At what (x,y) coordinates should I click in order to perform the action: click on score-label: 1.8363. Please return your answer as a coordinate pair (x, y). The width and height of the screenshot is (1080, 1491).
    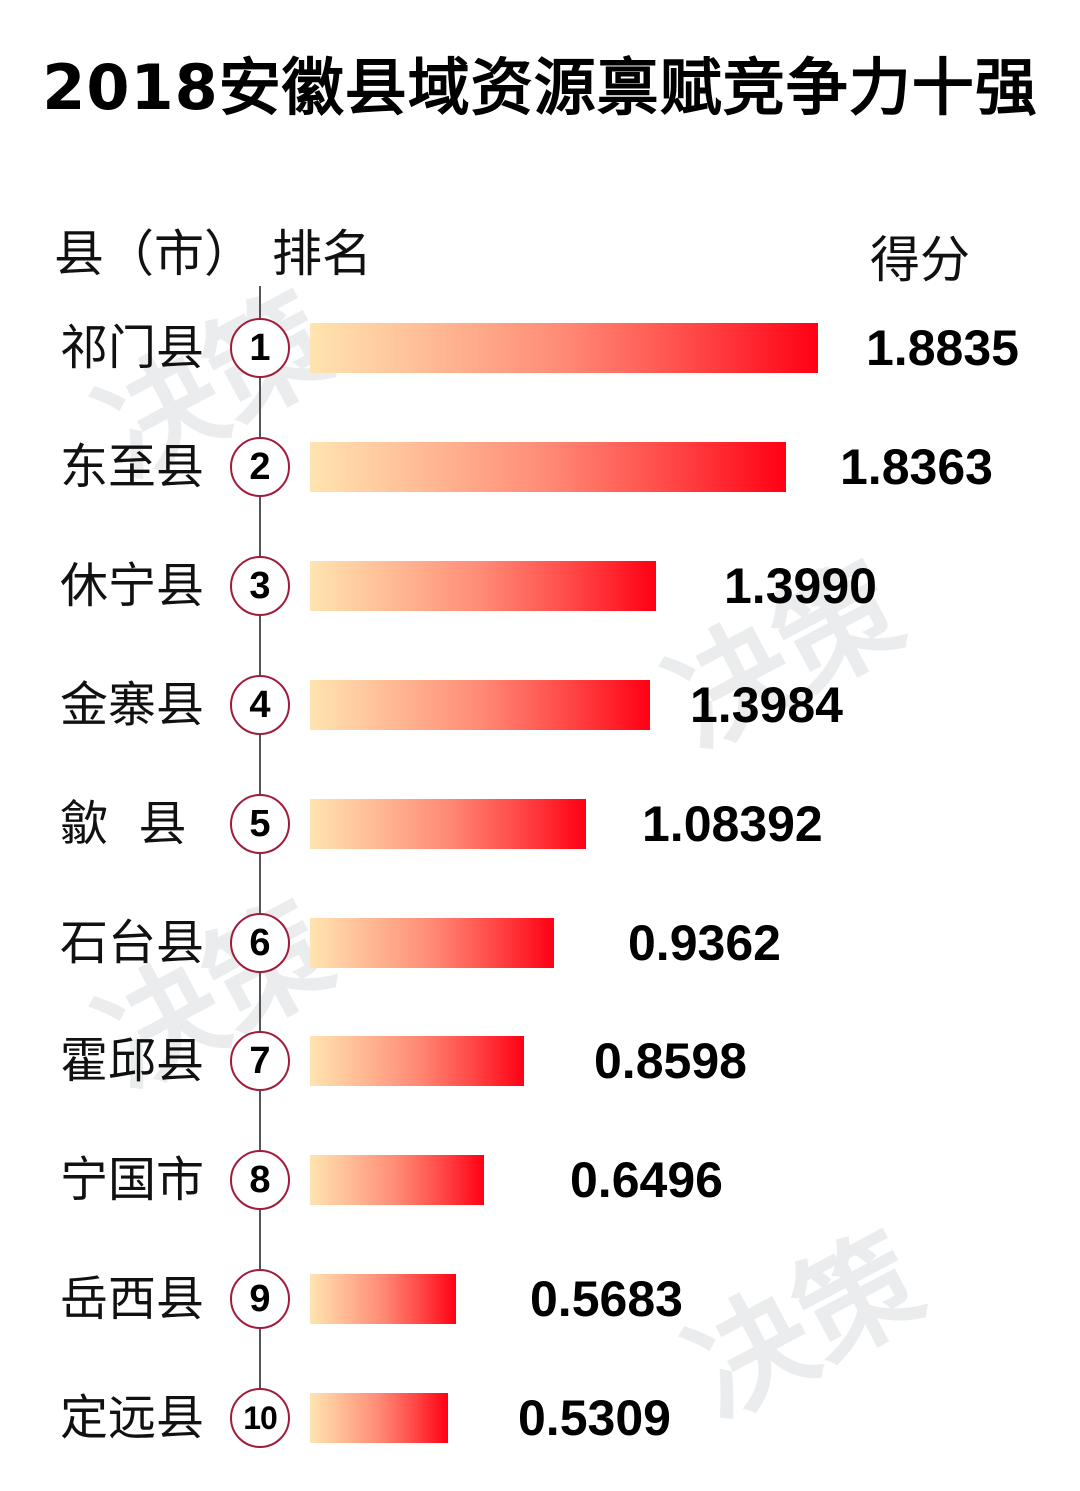
    Looking at the image, I should click on (916, 467).